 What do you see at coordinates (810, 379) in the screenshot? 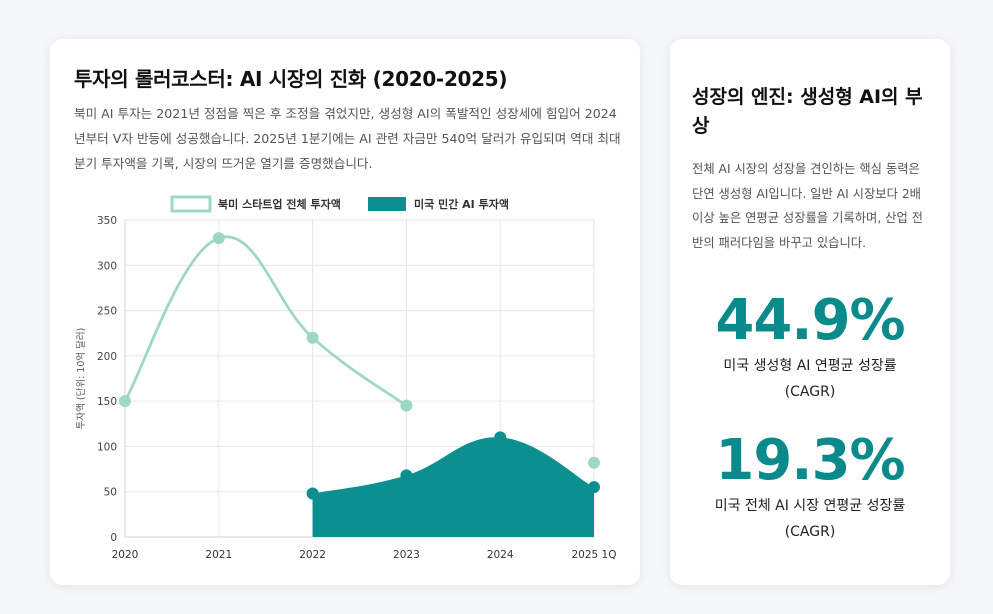
I see `stat-label: 미국 생성형 AI 연평균 성장률 (CAGR)` at bounding box center [810, 379].